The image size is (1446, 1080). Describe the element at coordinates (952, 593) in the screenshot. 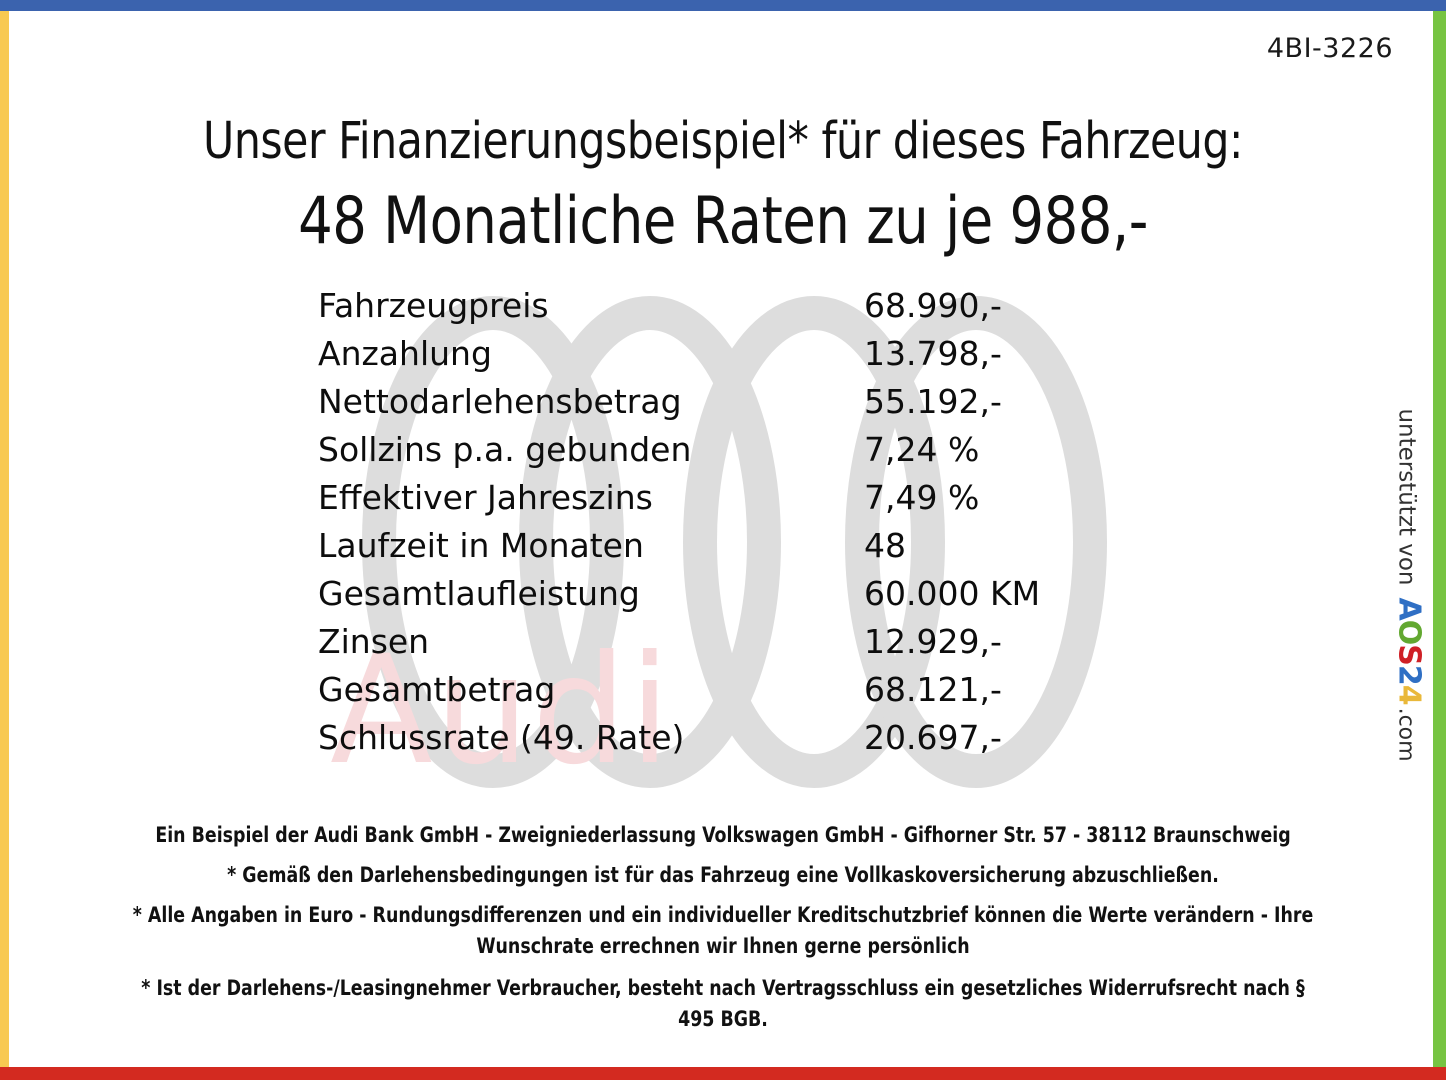

I see `row-value: 60.000 KM` at that location.